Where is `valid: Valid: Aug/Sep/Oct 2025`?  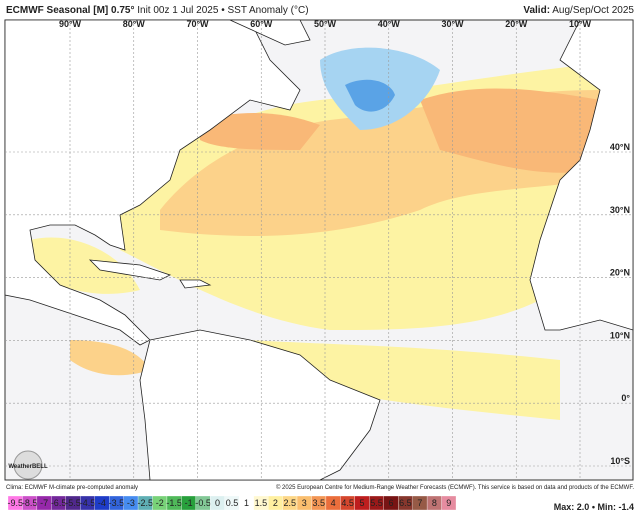 valid: Valid: Aug/Sep/Oct 2025 is located at coordinates (578, 10).